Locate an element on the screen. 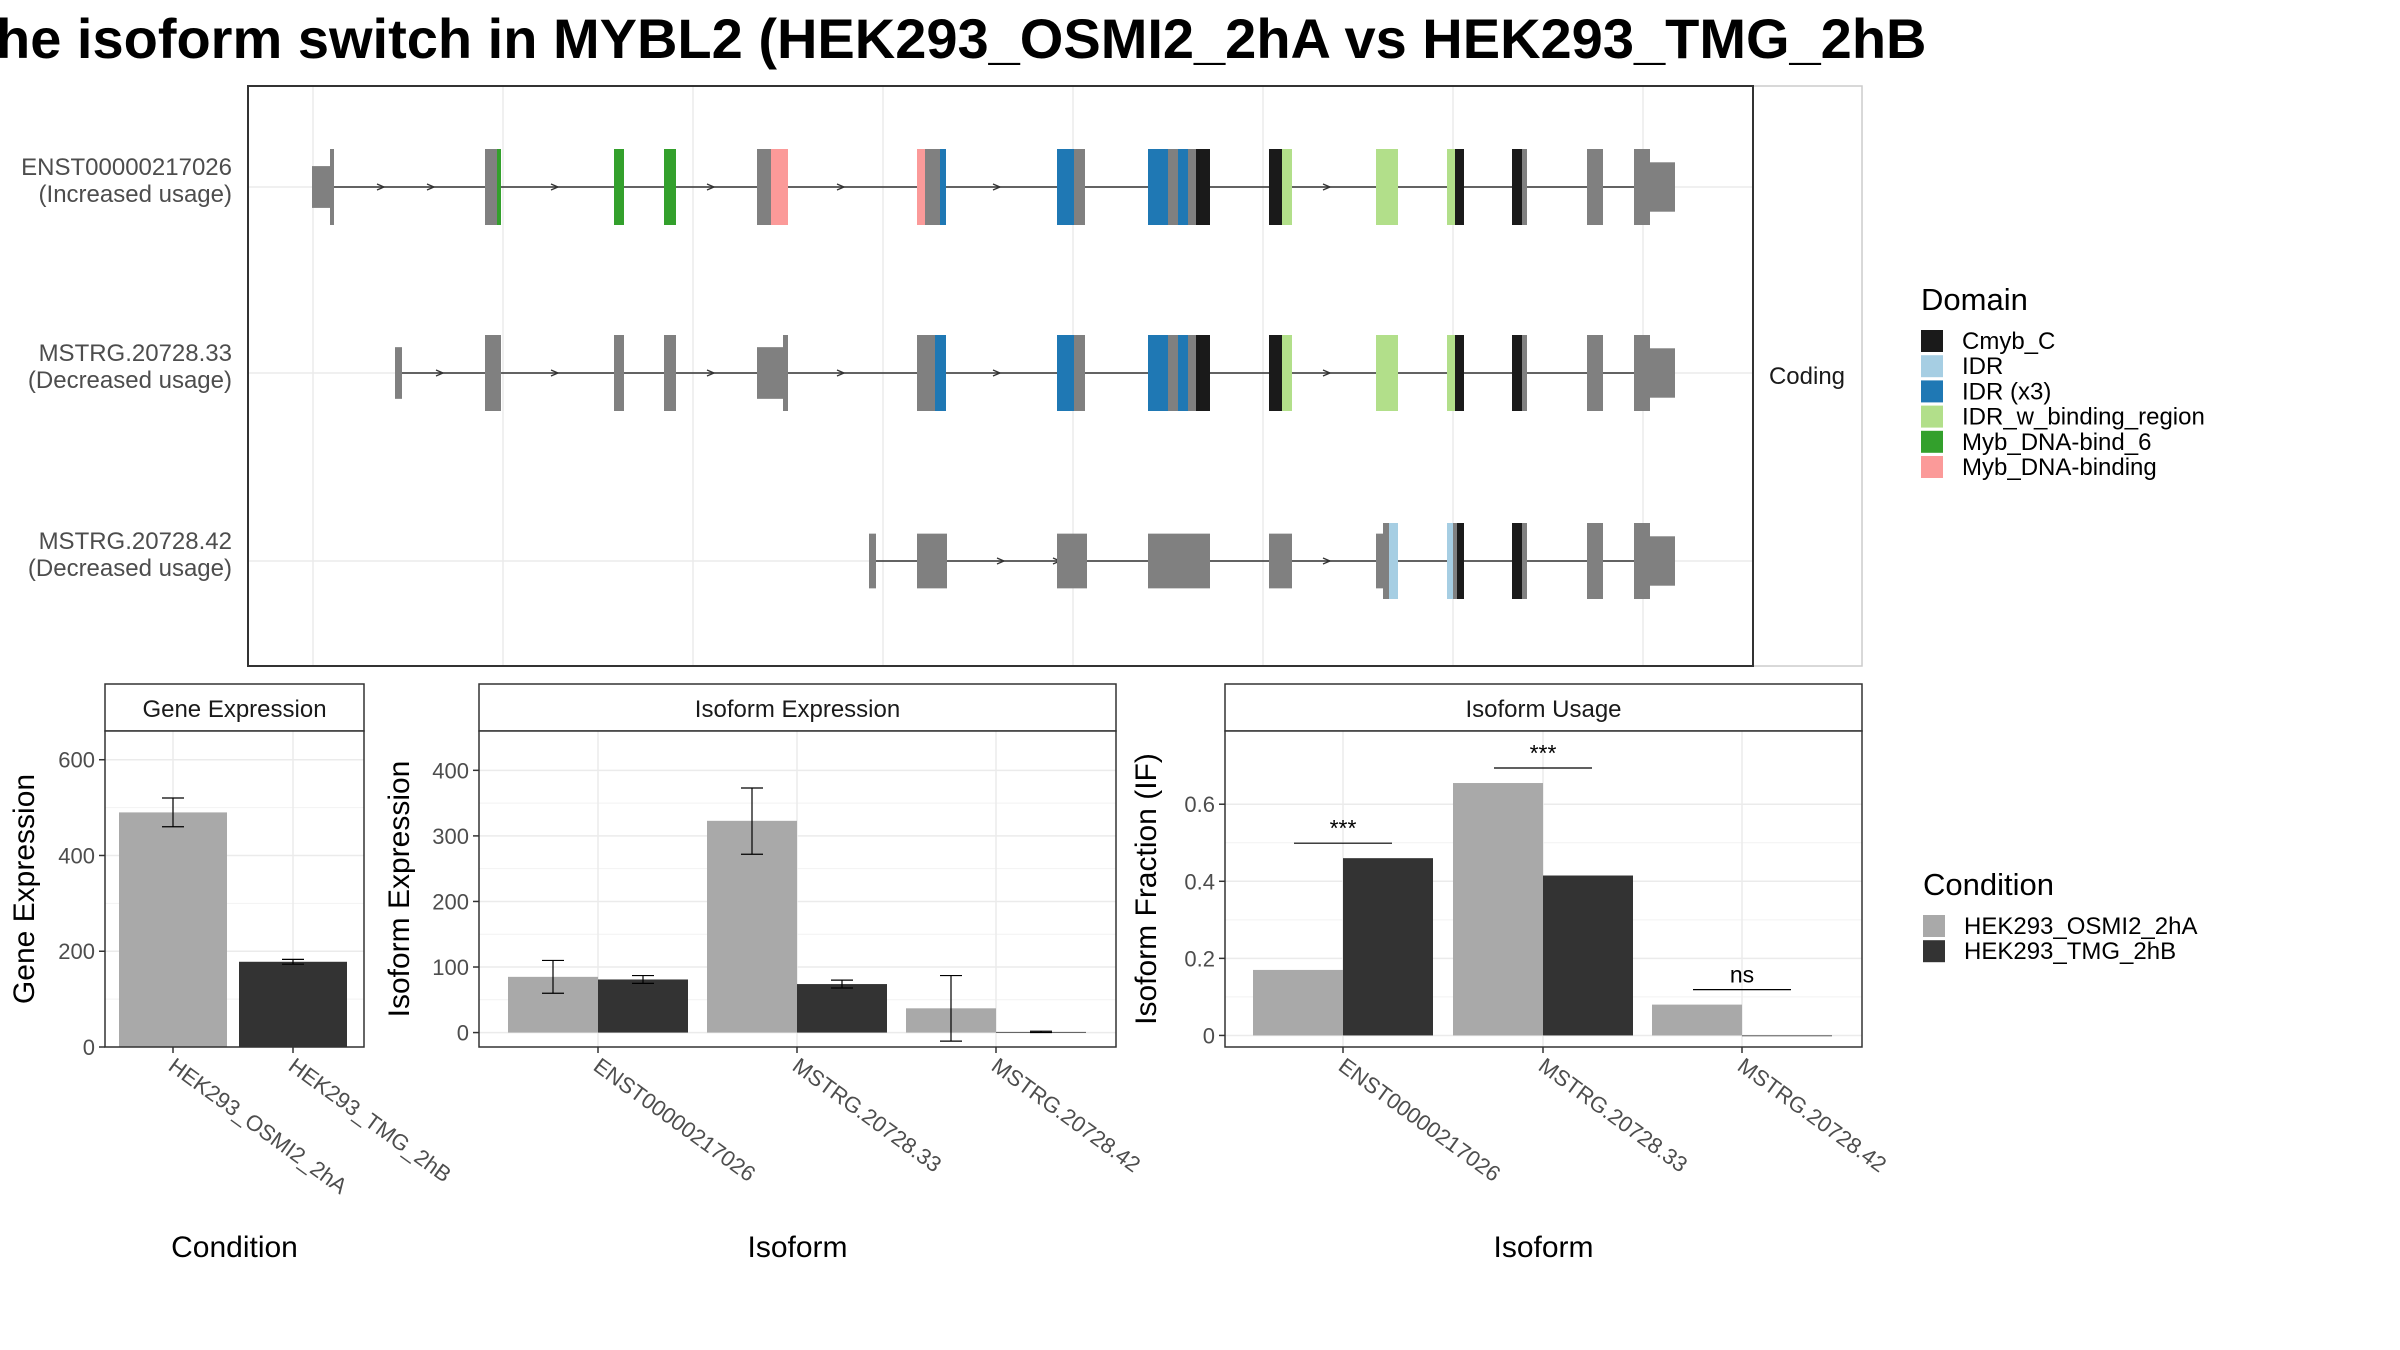  significance-label: *** is located at coordinates (1343, 828).